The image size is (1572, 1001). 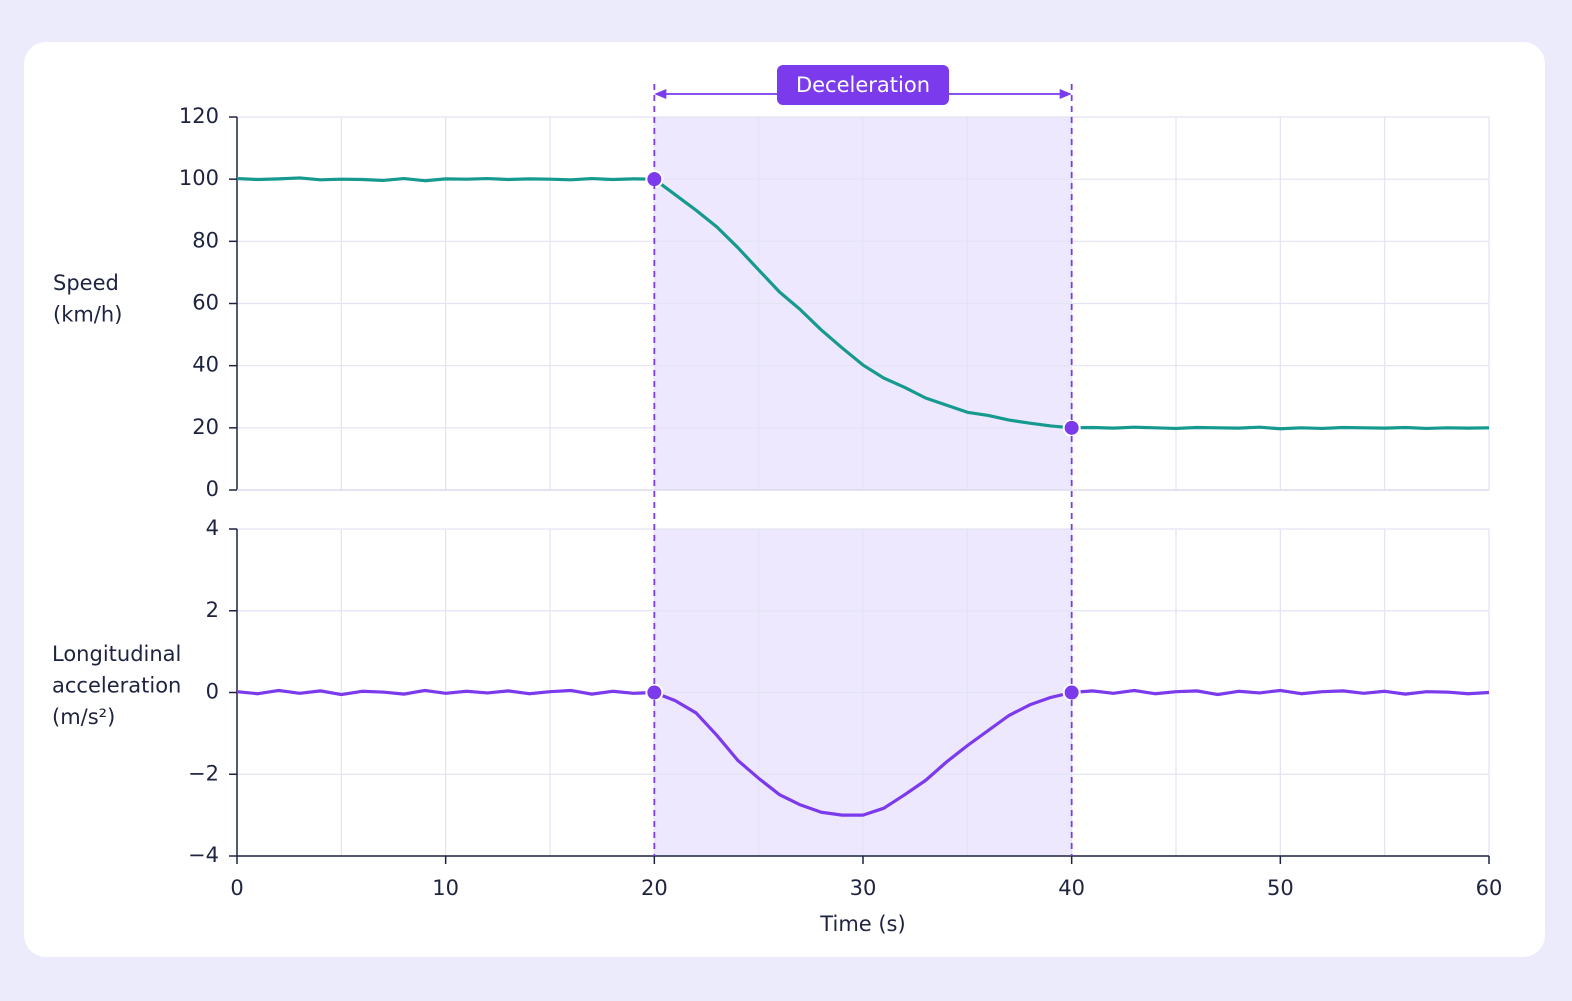 What do you see at coordinates (1071, 888) in the screenshot?
I see `x-tick-label: 40` at bounding box center [1071, 888].